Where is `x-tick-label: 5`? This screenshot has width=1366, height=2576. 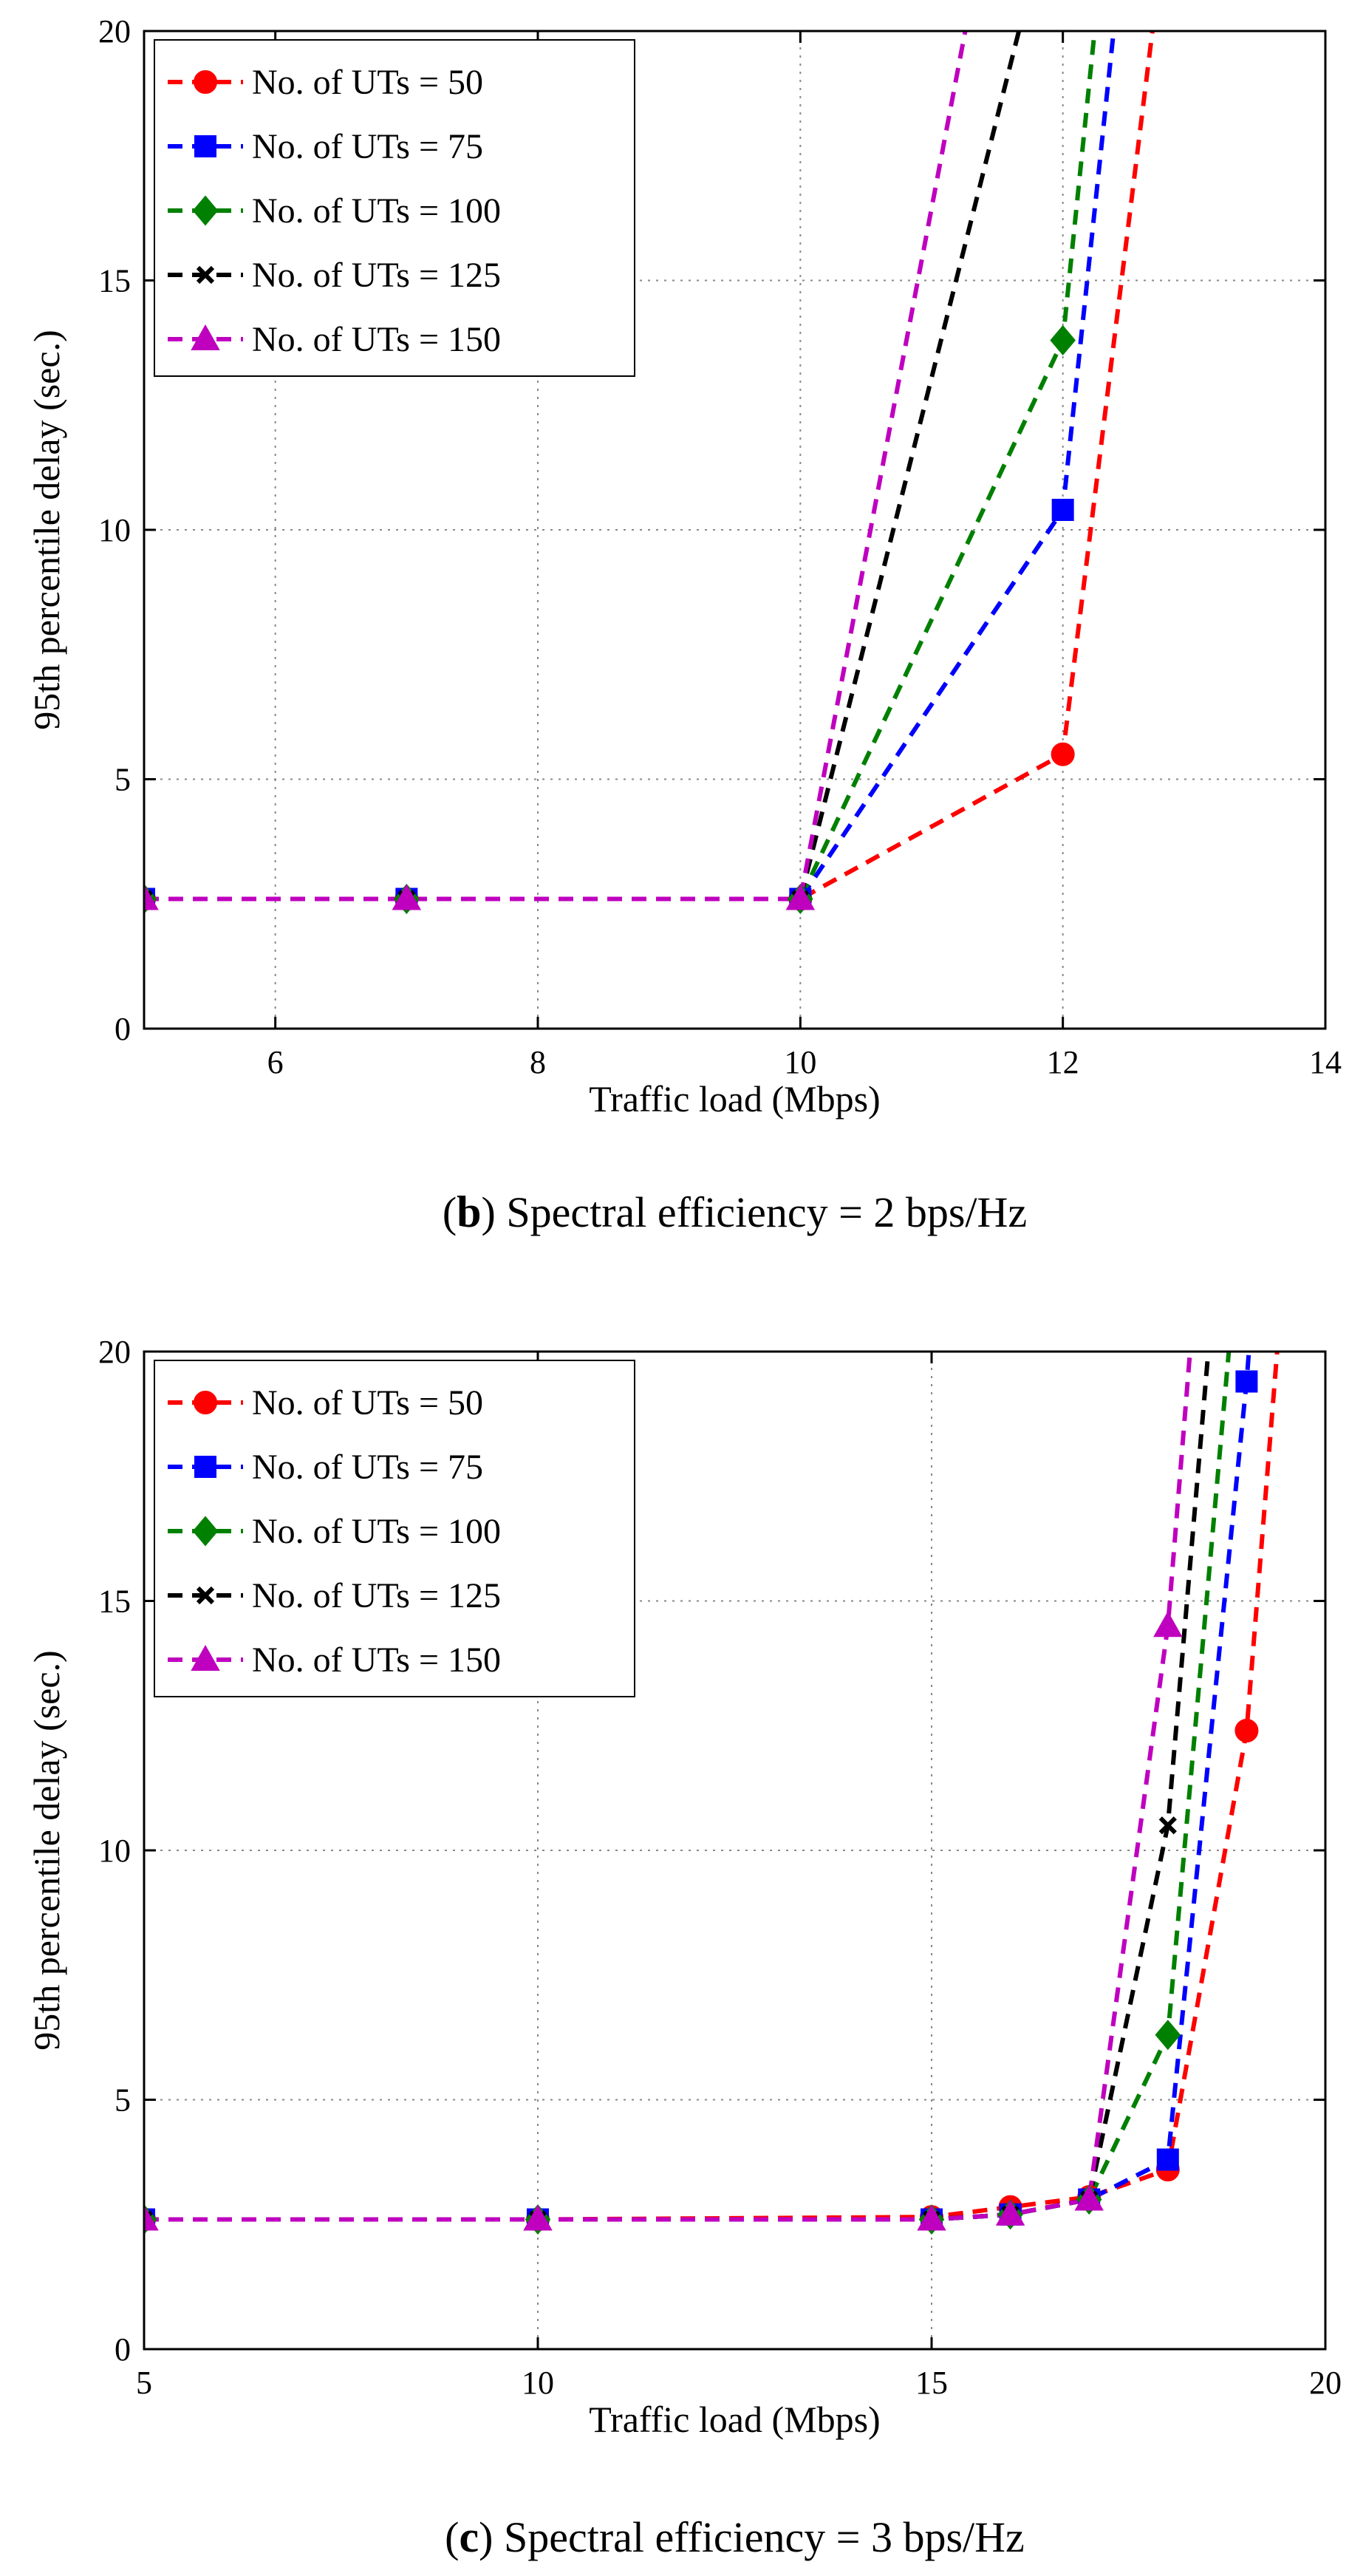
x-tick-label: 5 is located at coordinates (144, 2383).